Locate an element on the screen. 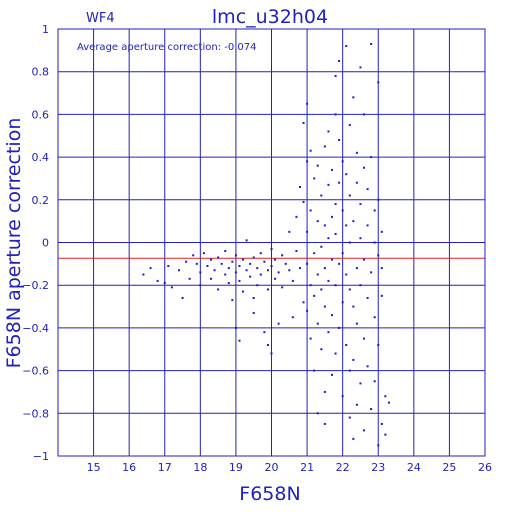 The width and height of the screenshot is (512, 512). y-tick-label: 0 is located at coordinates (45, 243).